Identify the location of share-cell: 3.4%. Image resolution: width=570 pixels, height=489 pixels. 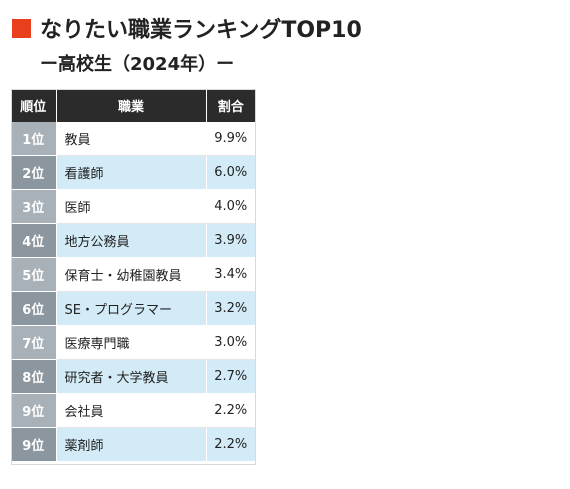
(230, 274).